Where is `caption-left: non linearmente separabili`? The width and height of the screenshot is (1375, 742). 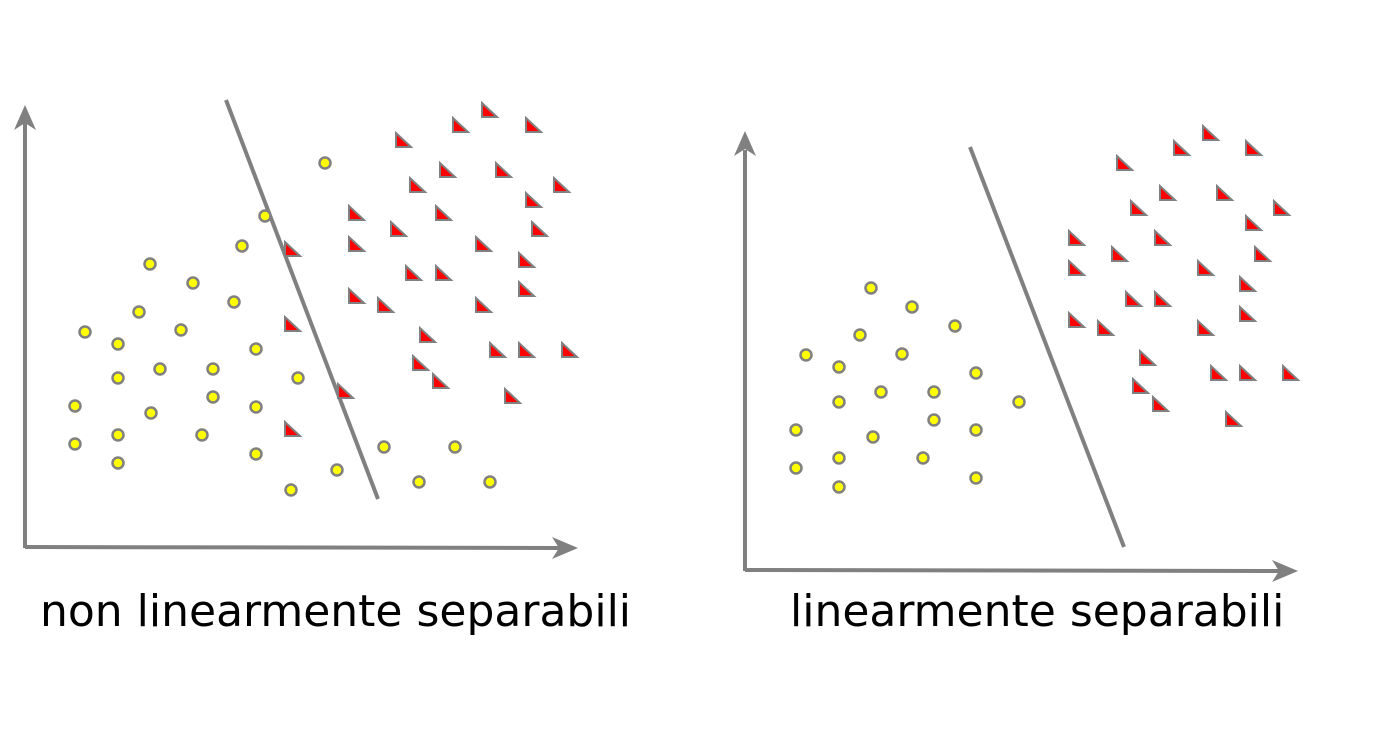 caption-left: non linearmente separabili is located at coordinates (336, 611).